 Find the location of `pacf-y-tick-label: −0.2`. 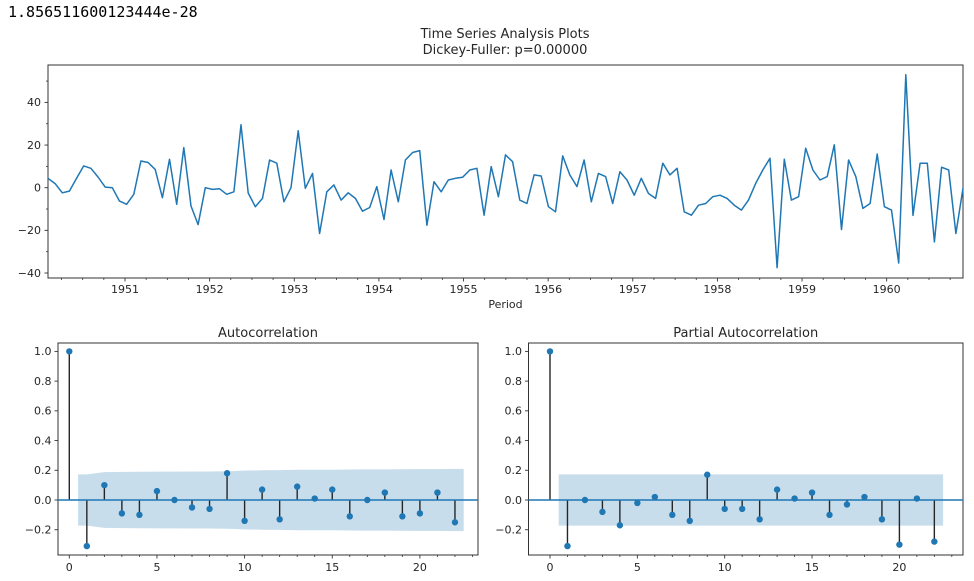

pacf-y-tick-label: −0.2 is located at coordinates (508, 530).